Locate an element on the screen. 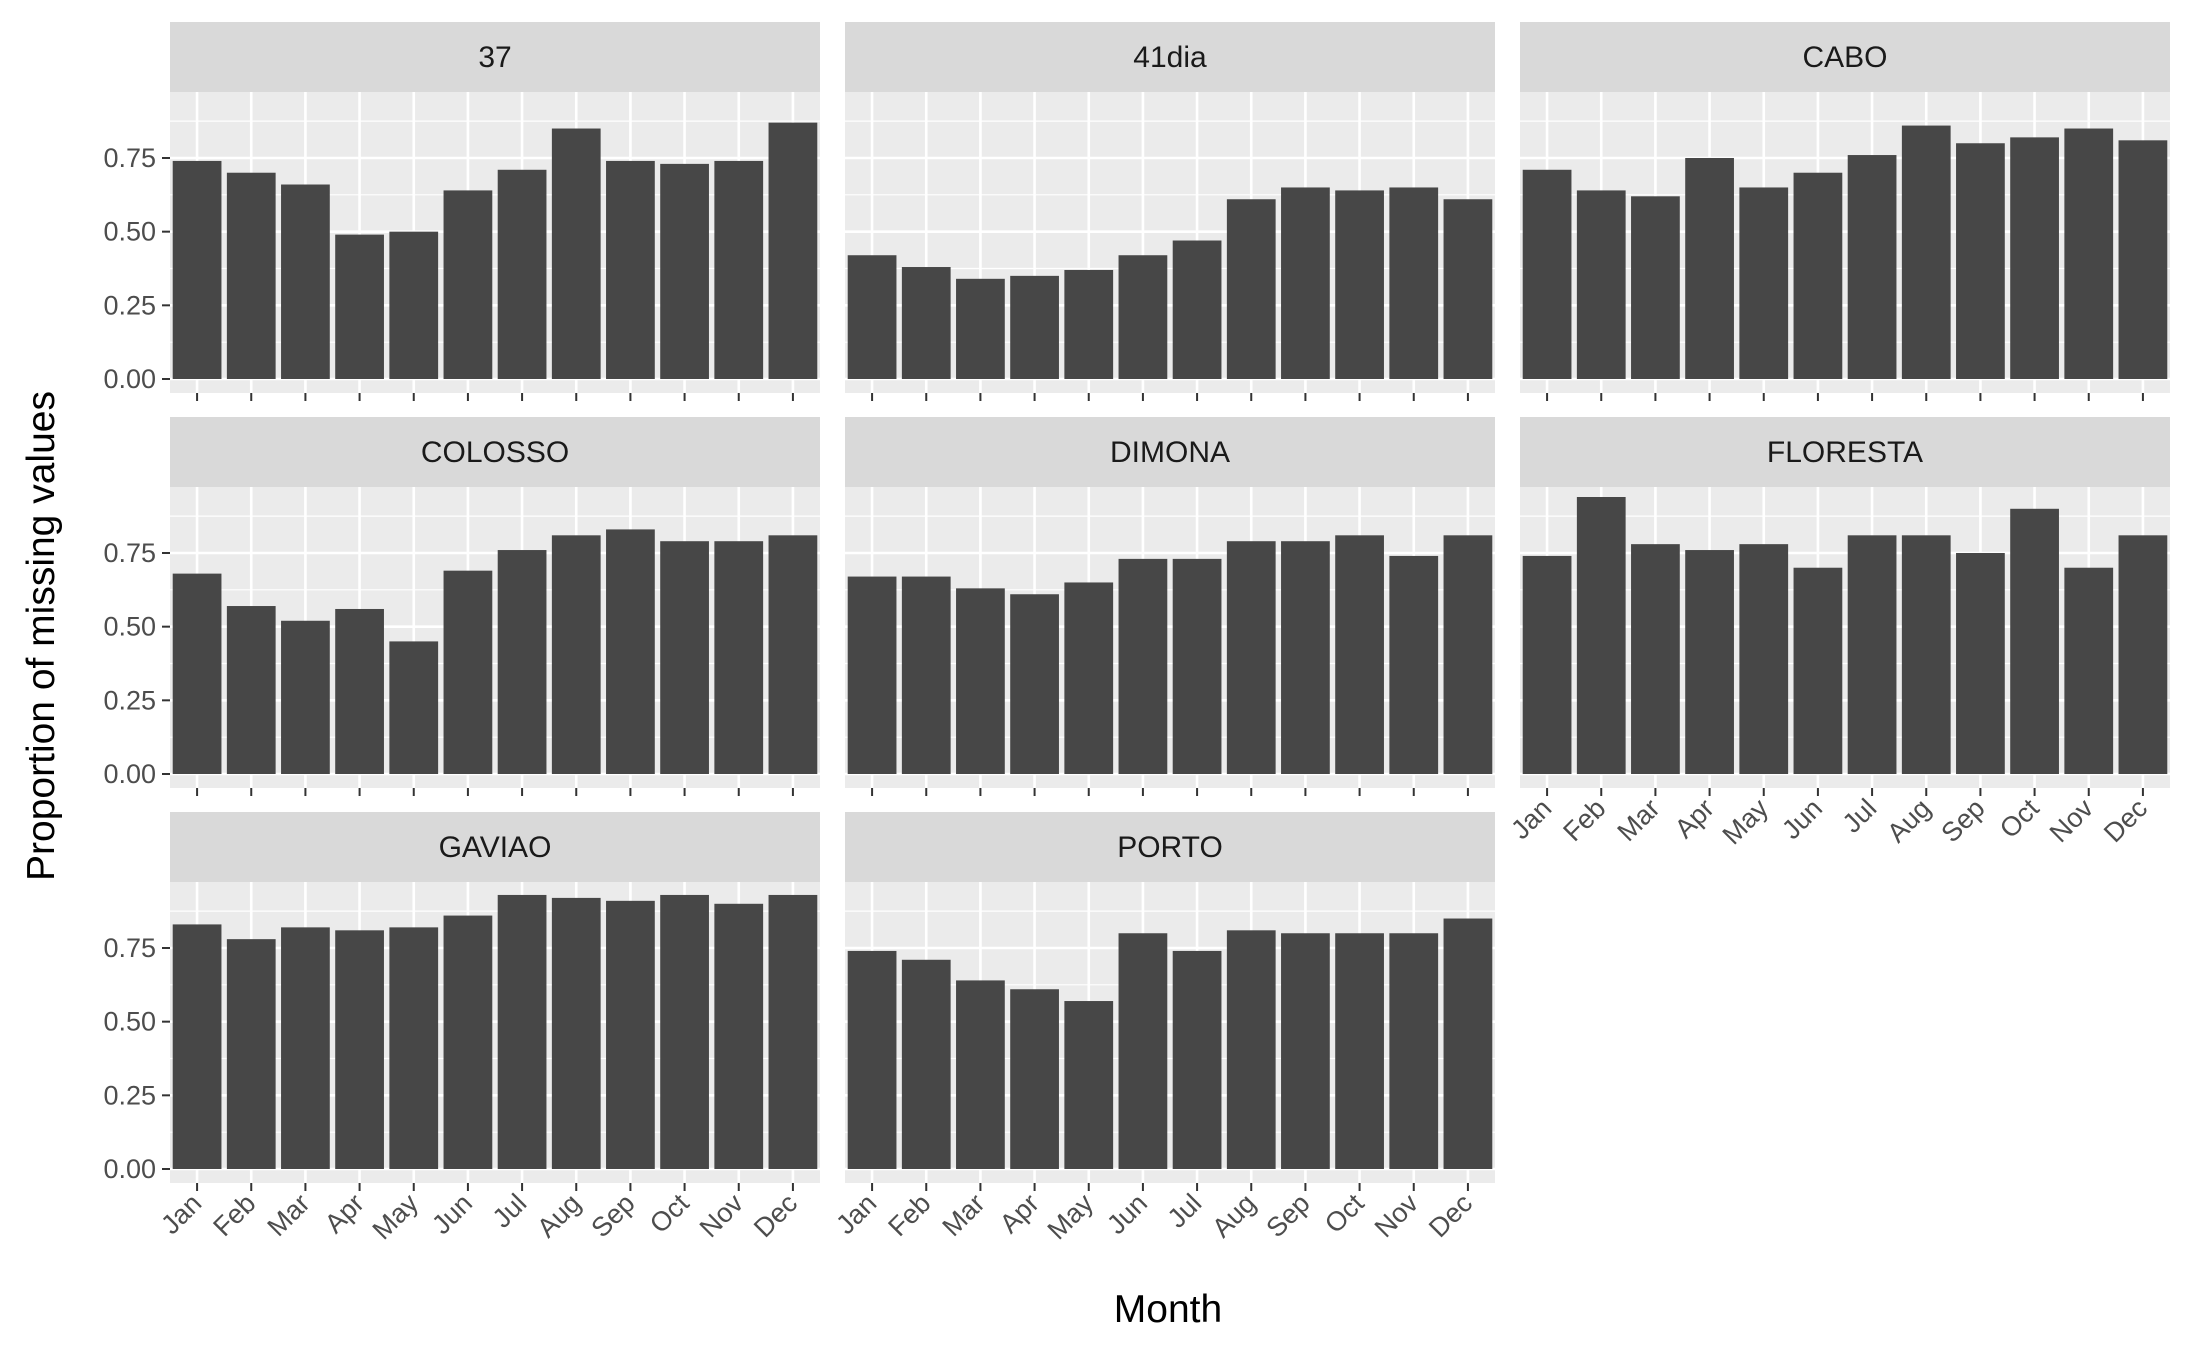 Image resolution: width=2187 pixels, height=1351 pixels. facet-strip-label: GAVIAO is located at coordinates (495, 847).